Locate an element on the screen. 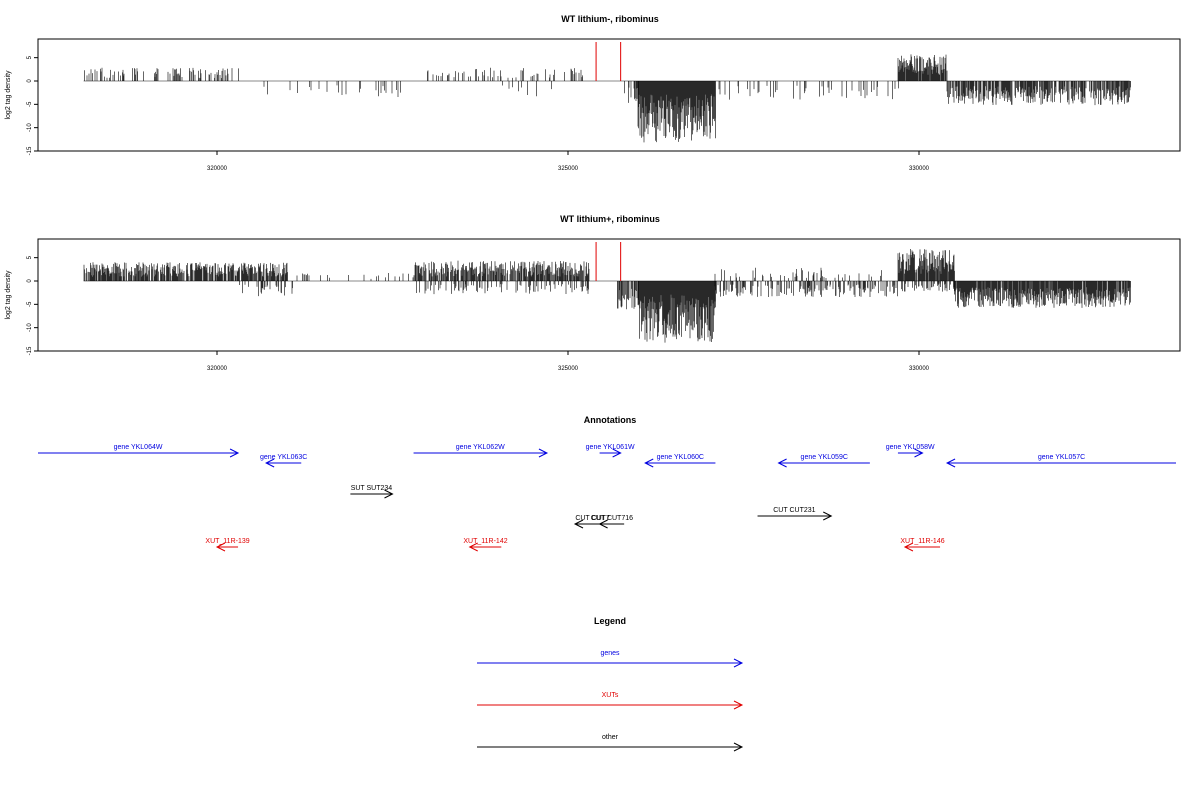  feature-label: CUT CUT231 is located at coordinates (794, 510).